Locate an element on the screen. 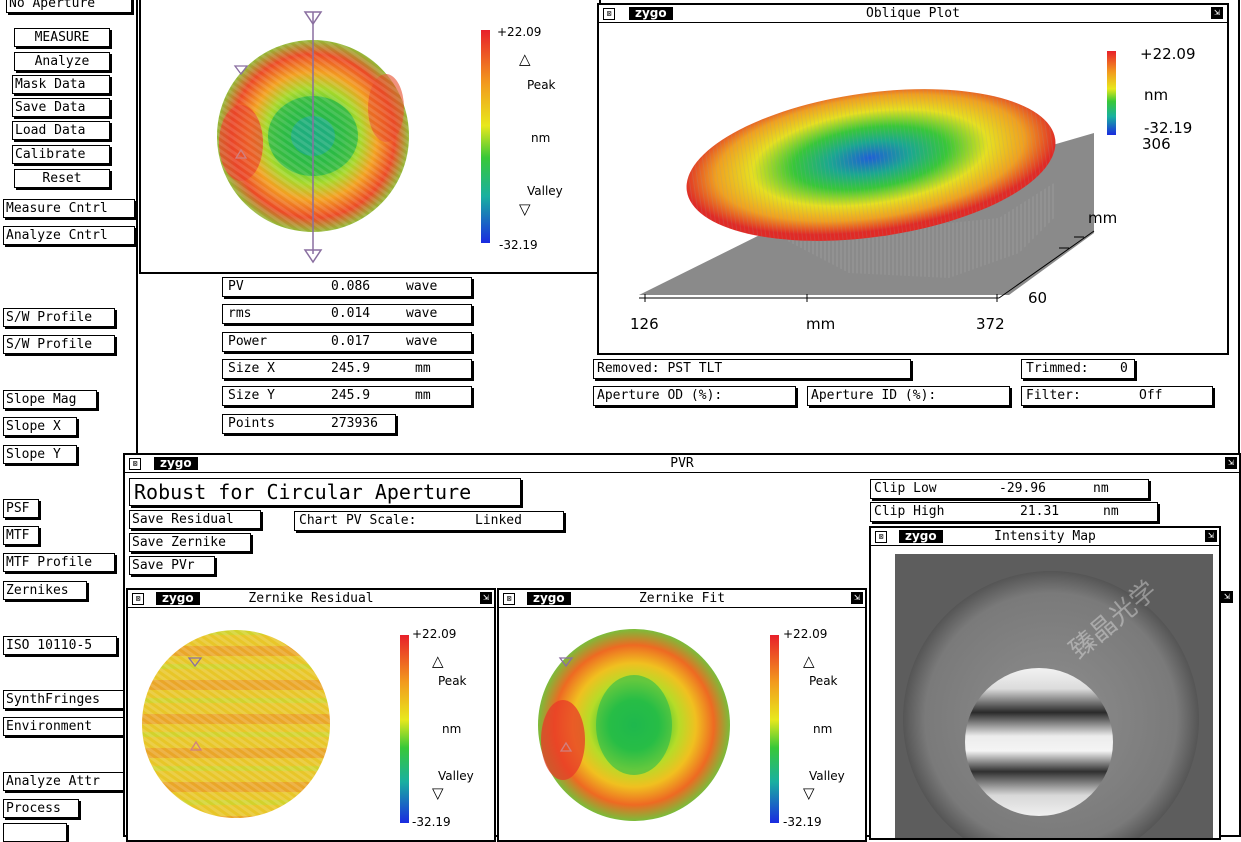  oblique-scale-max: +22.09 is located at coordinates (1168, 54).